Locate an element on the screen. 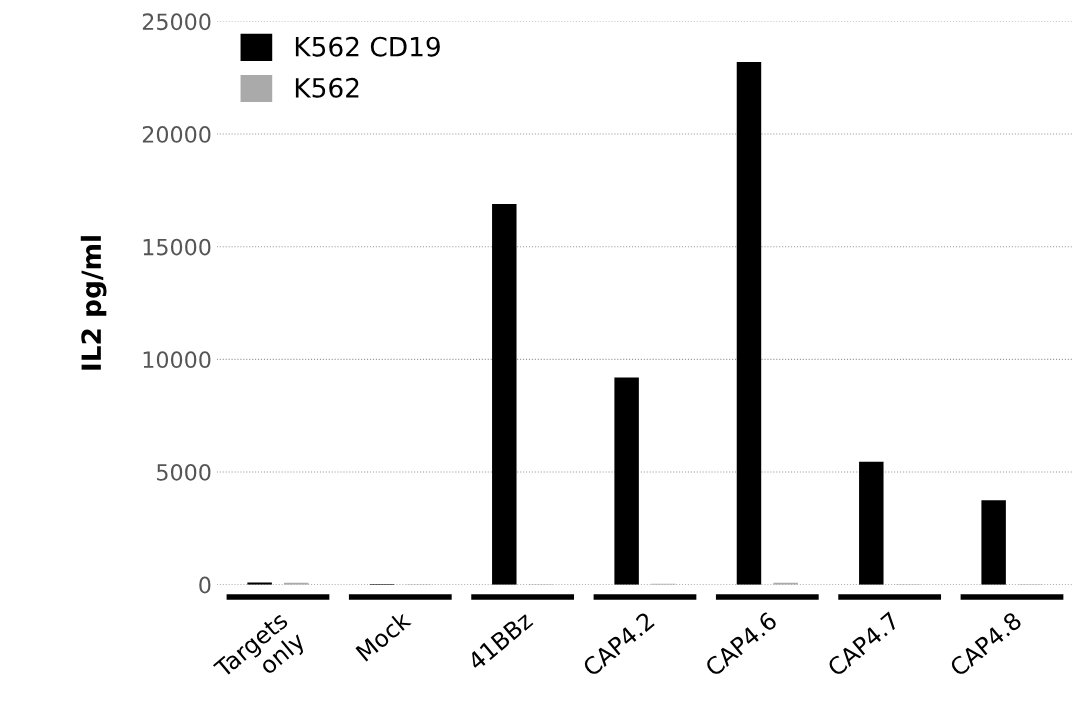 This screenshot has width=1084, height=713. y-tick-label: 20000 is located at coordinates (176, 134).